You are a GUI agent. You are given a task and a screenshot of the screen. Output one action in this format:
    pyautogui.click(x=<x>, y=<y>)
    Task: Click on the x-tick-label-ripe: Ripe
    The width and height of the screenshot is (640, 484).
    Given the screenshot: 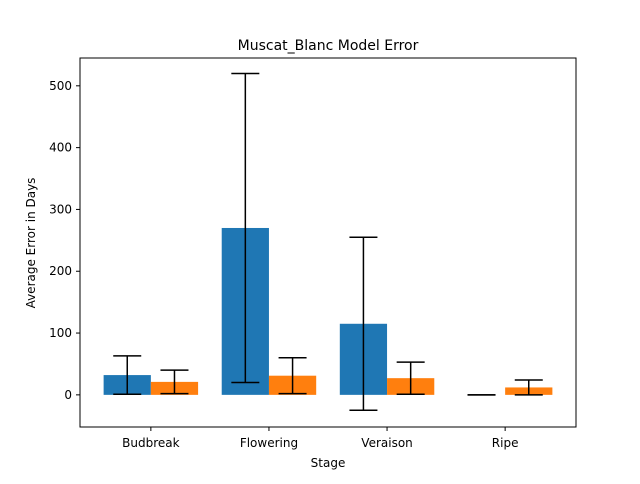 What is the action you would take?
    pyautogui.click(x=505, y=443)
    